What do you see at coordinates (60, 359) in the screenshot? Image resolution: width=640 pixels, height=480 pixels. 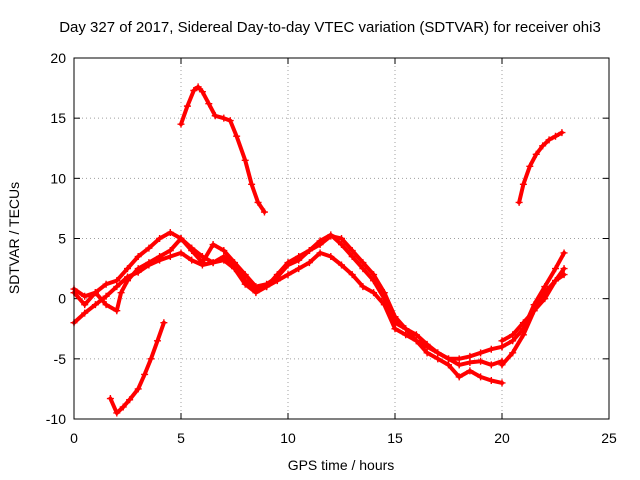 I see `y-tick-label: -5` at bounding box center [60, 359].